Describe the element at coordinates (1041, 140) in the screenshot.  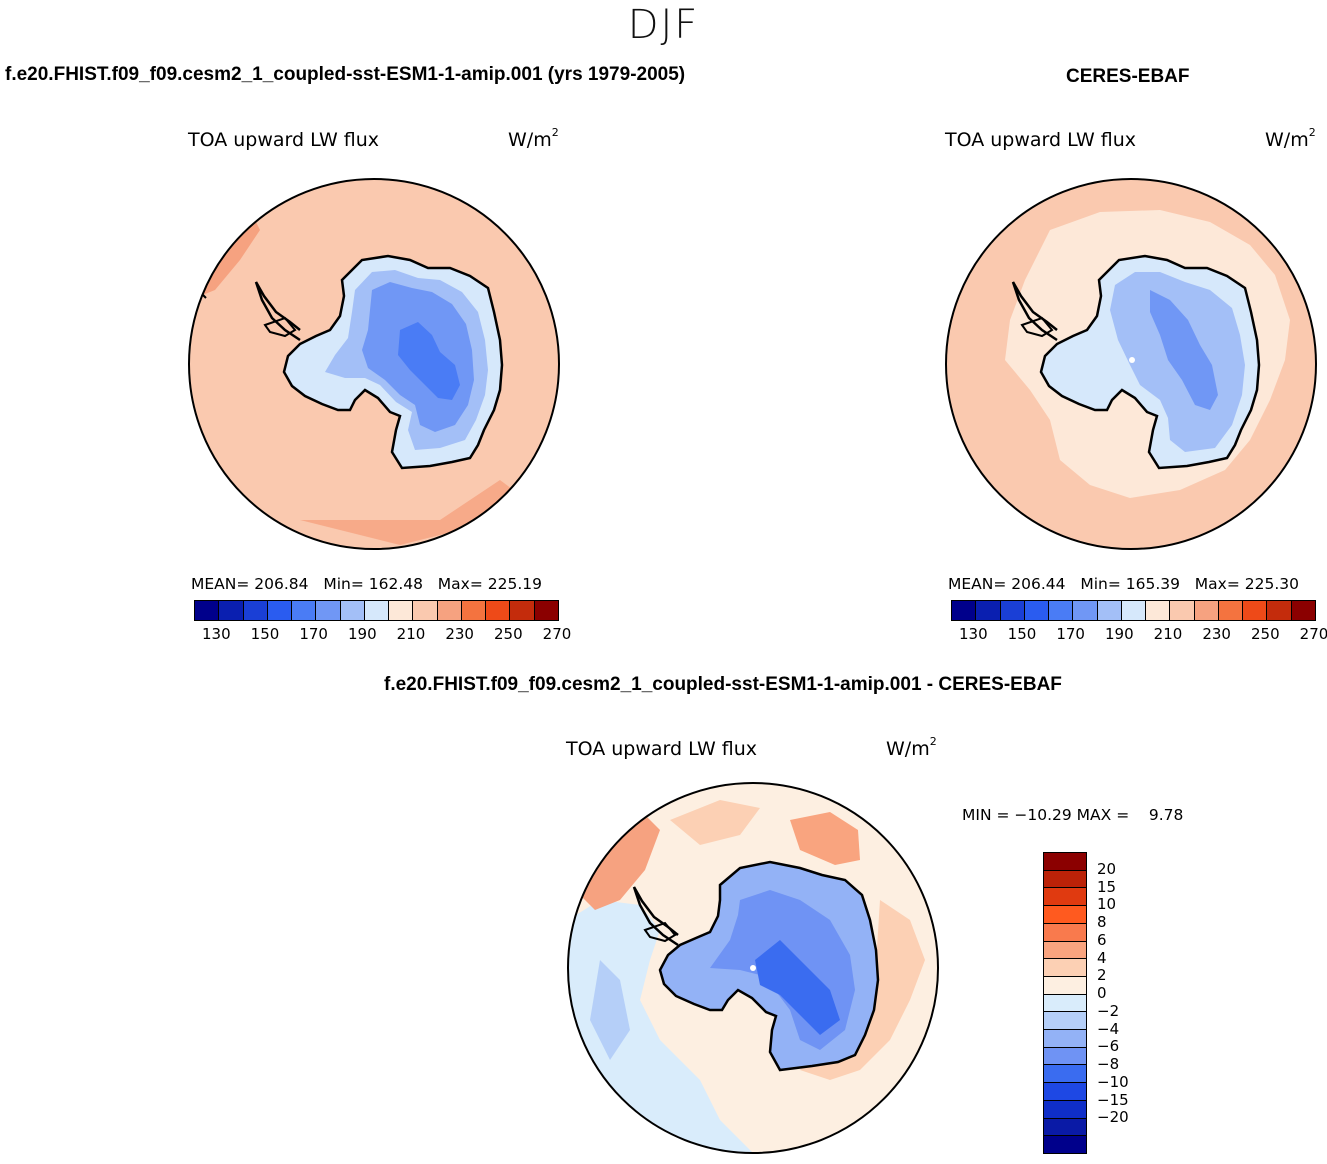
I see `obs-variable-label: TOA upward LW flux` at that location.